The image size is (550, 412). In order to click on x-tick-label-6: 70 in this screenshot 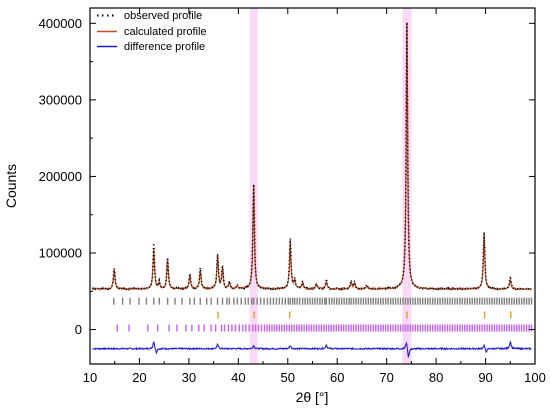, I will do `click(386, 377)`.